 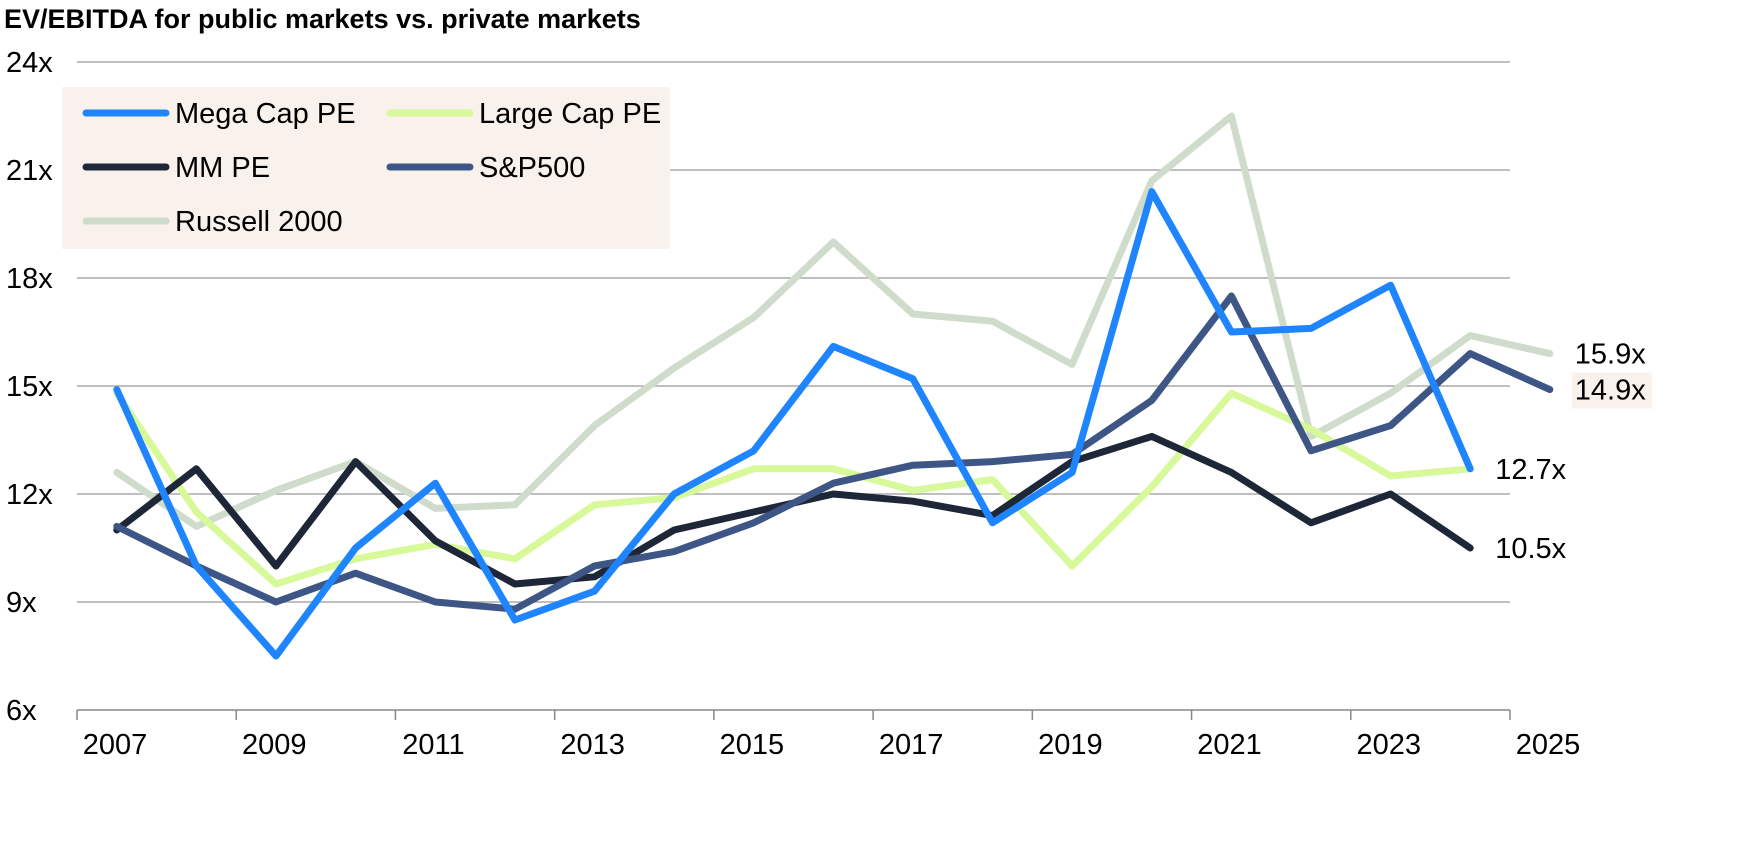 What do you see at coordinates (259, 222) in the screenshot?
I see `legend-label: Russell 2000` at bounding box center [259, 222].